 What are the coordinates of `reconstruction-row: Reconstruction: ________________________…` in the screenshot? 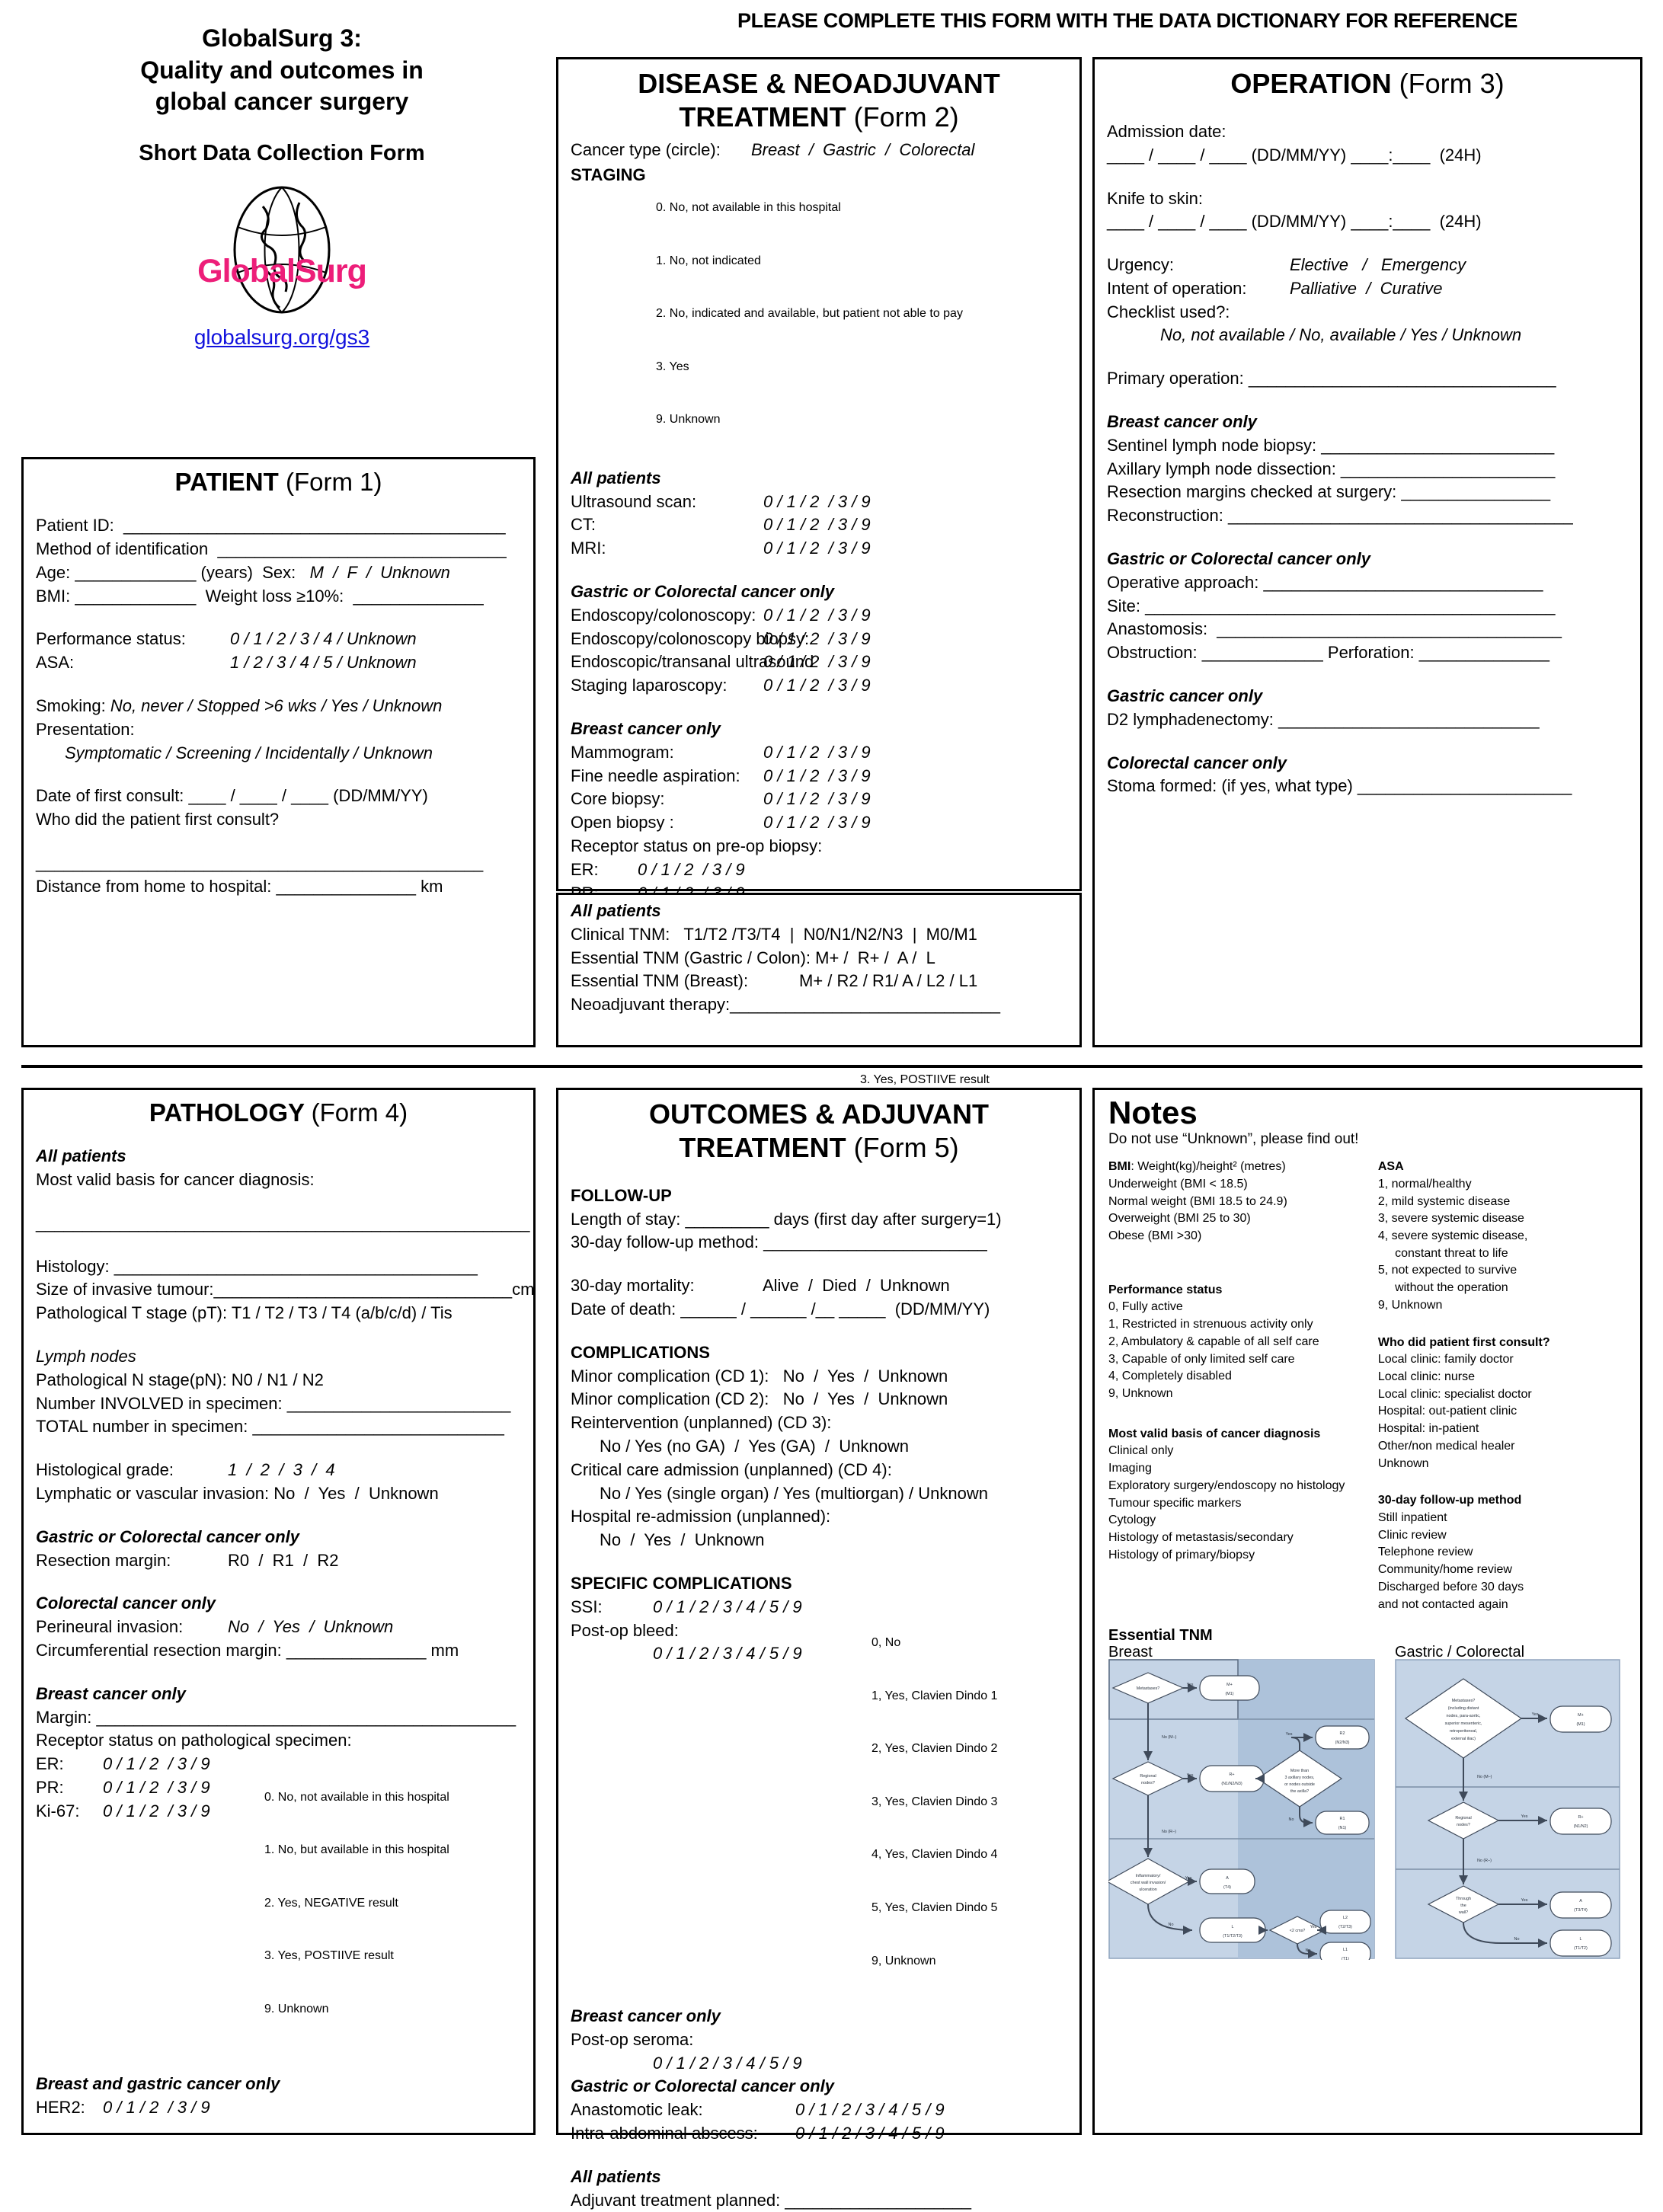 It's located at (1340, 516).